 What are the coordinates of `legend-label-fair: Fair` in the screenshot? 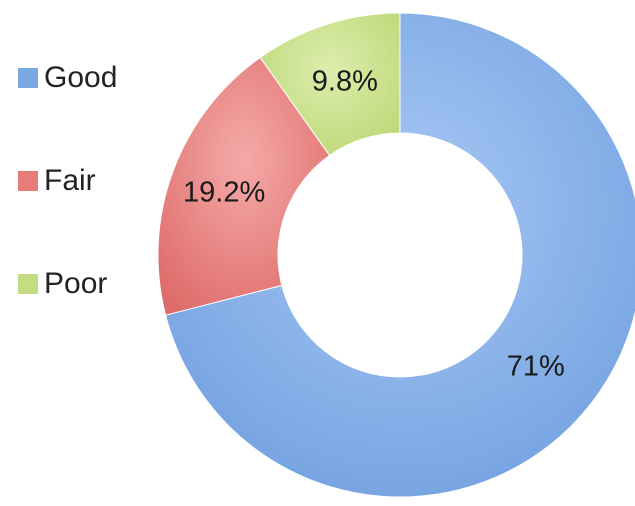 It's located at (70, 180).